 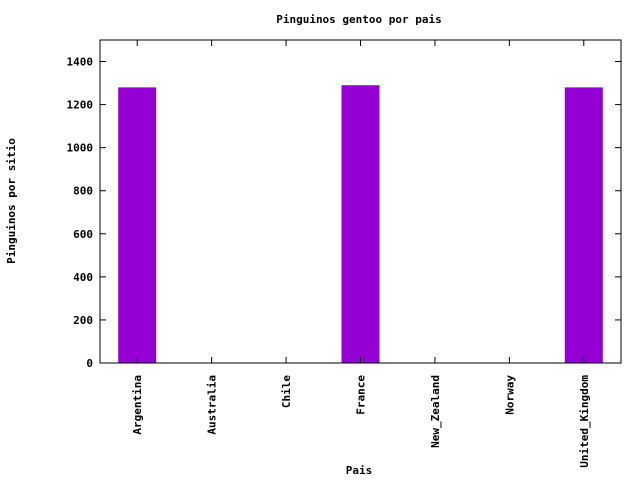 I want to click on y-tick-label: 0, so click(x=89, y=363).